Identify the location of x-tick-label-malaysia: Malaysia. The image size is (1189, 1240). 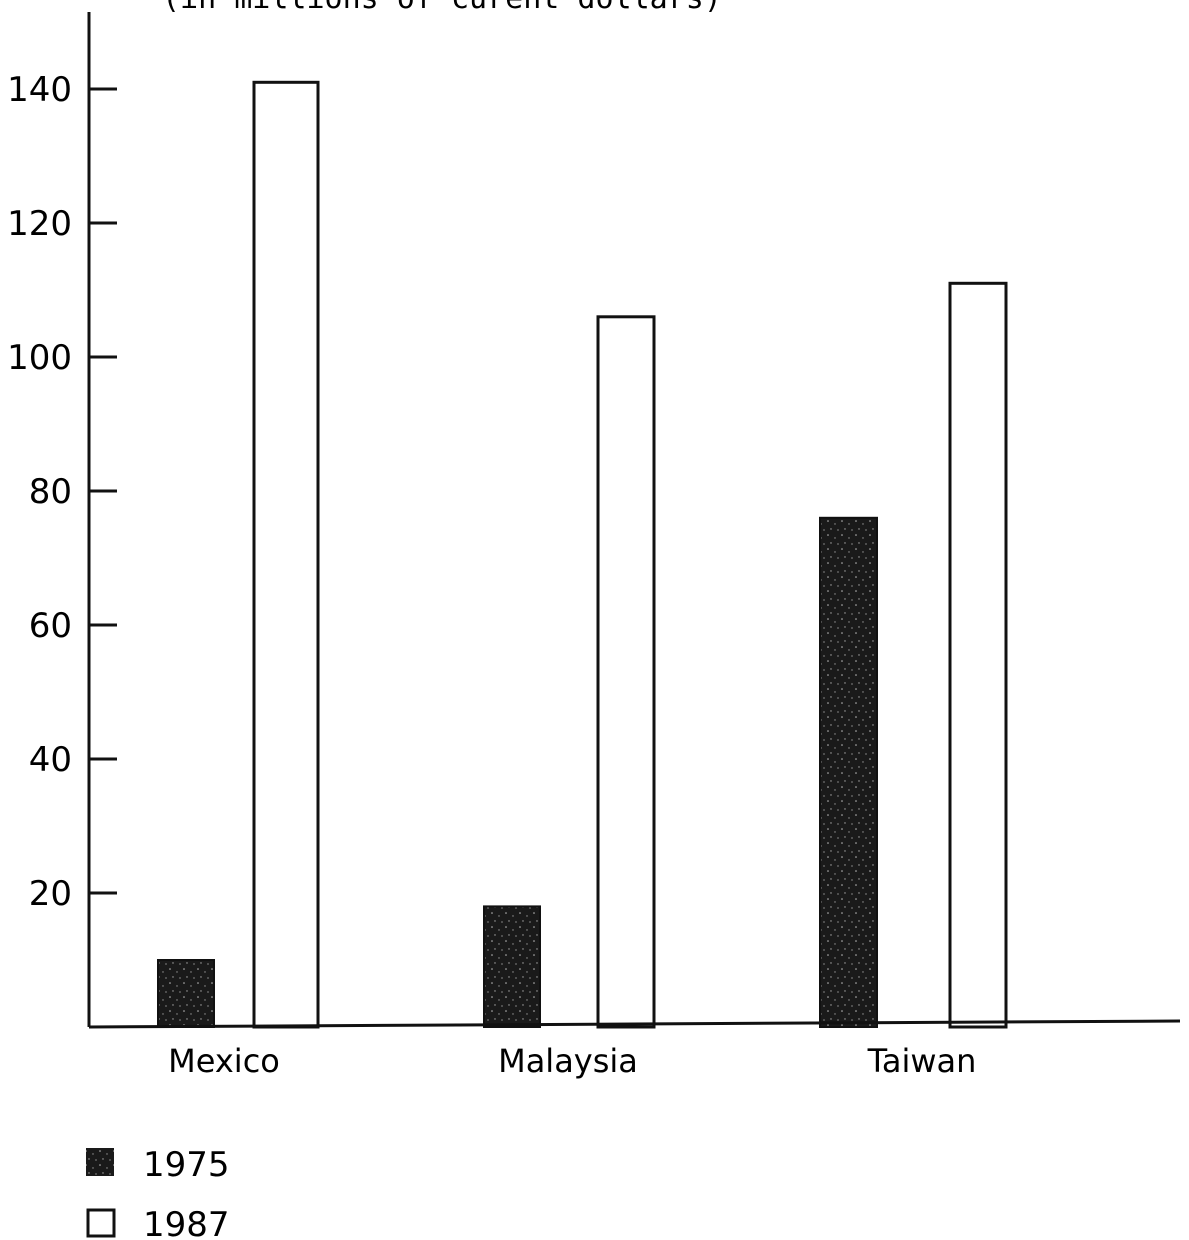
(568, 1061).